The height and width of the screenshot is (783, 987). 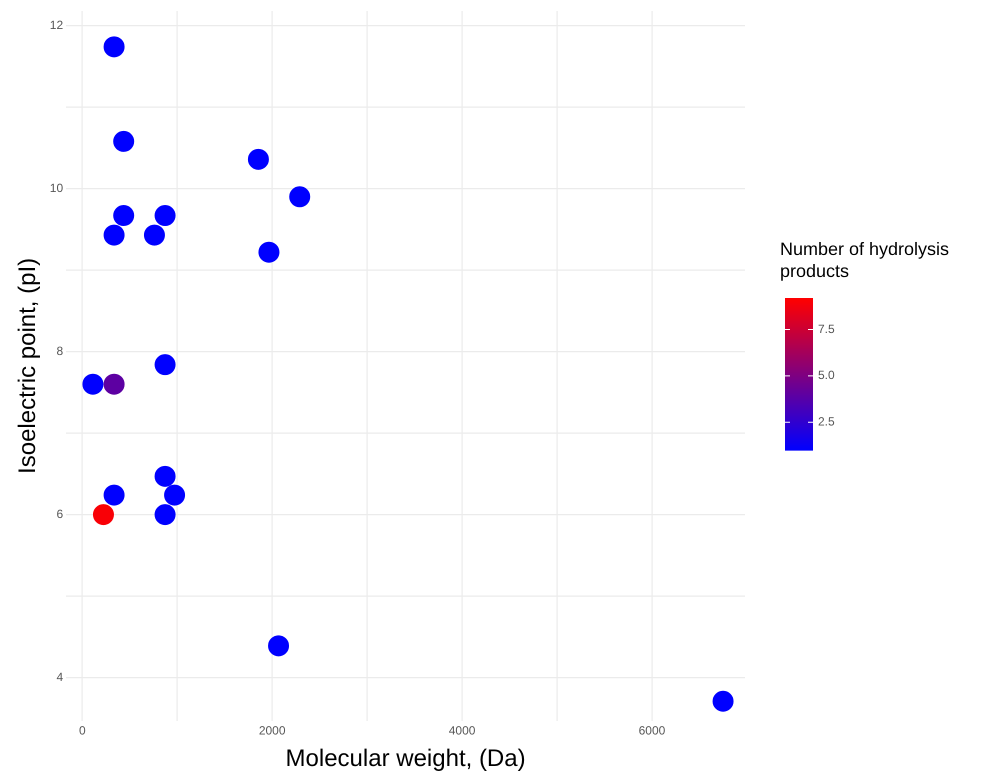 What do you see at coordinates (60, 677) in the screenshot?
I see `y-tick-label: 4` at bounding box center [60, 677].